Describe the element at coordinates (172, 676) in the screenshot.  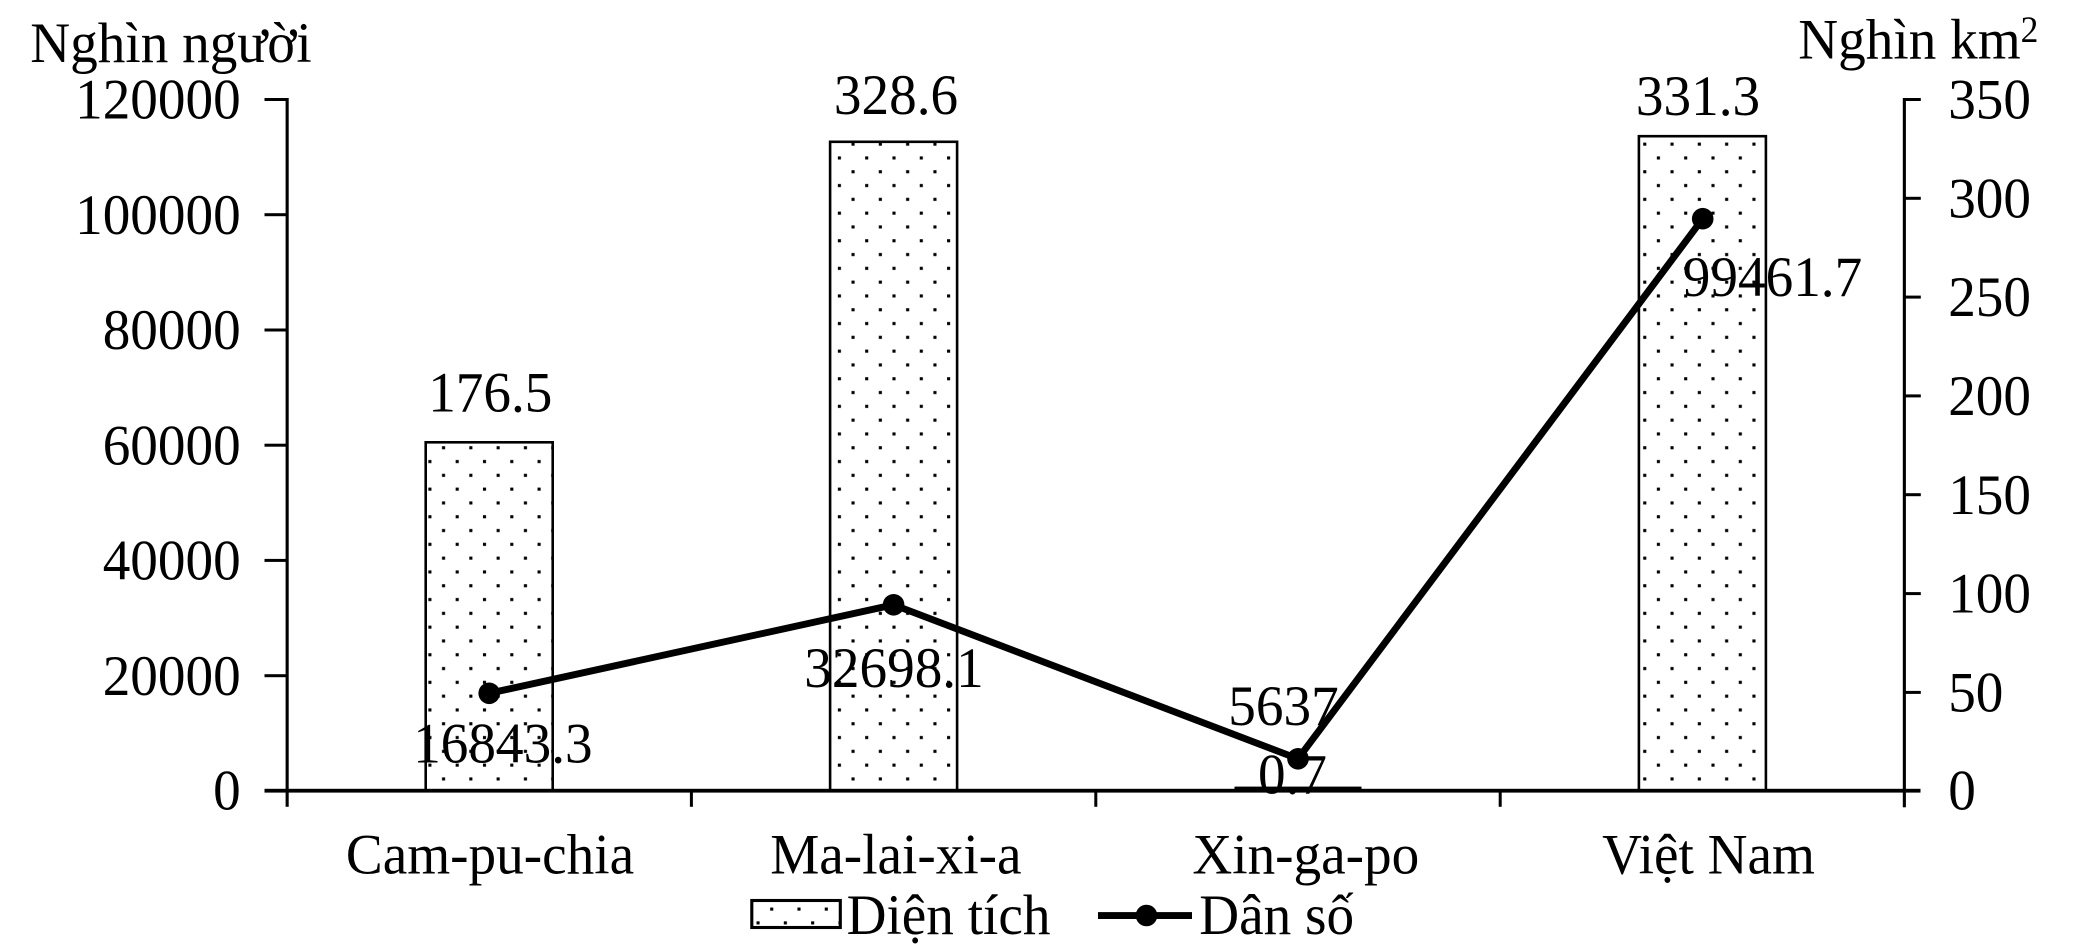
I see `svg-text: 20000` at that location.